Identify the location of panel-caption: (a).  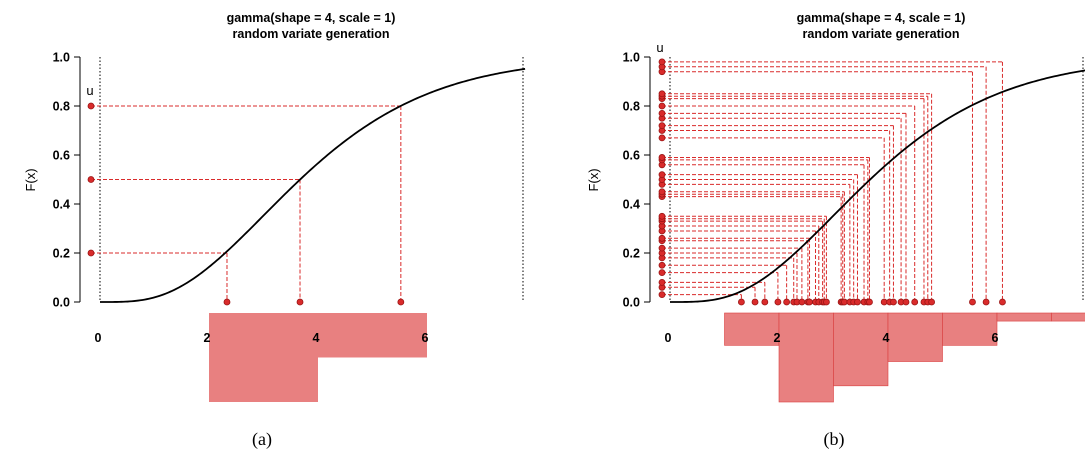
(262, 439).